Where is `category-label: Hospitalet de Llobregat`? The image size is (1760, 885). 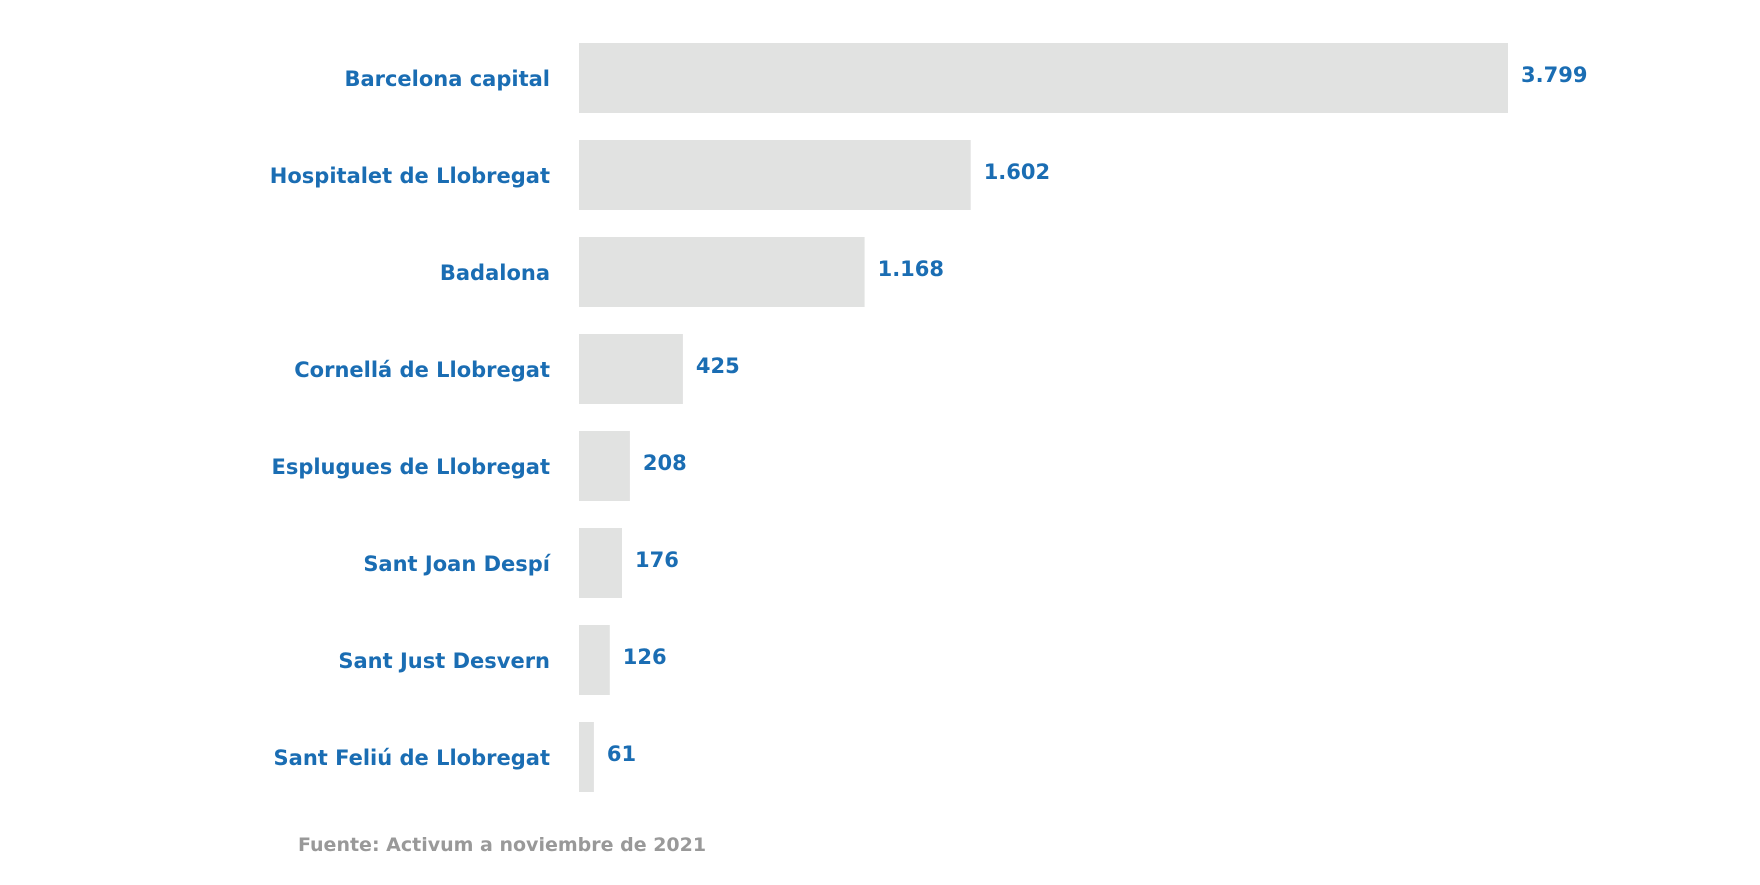 category-label: Hospitalet de Llobregat is located at coordinates (410, 176).